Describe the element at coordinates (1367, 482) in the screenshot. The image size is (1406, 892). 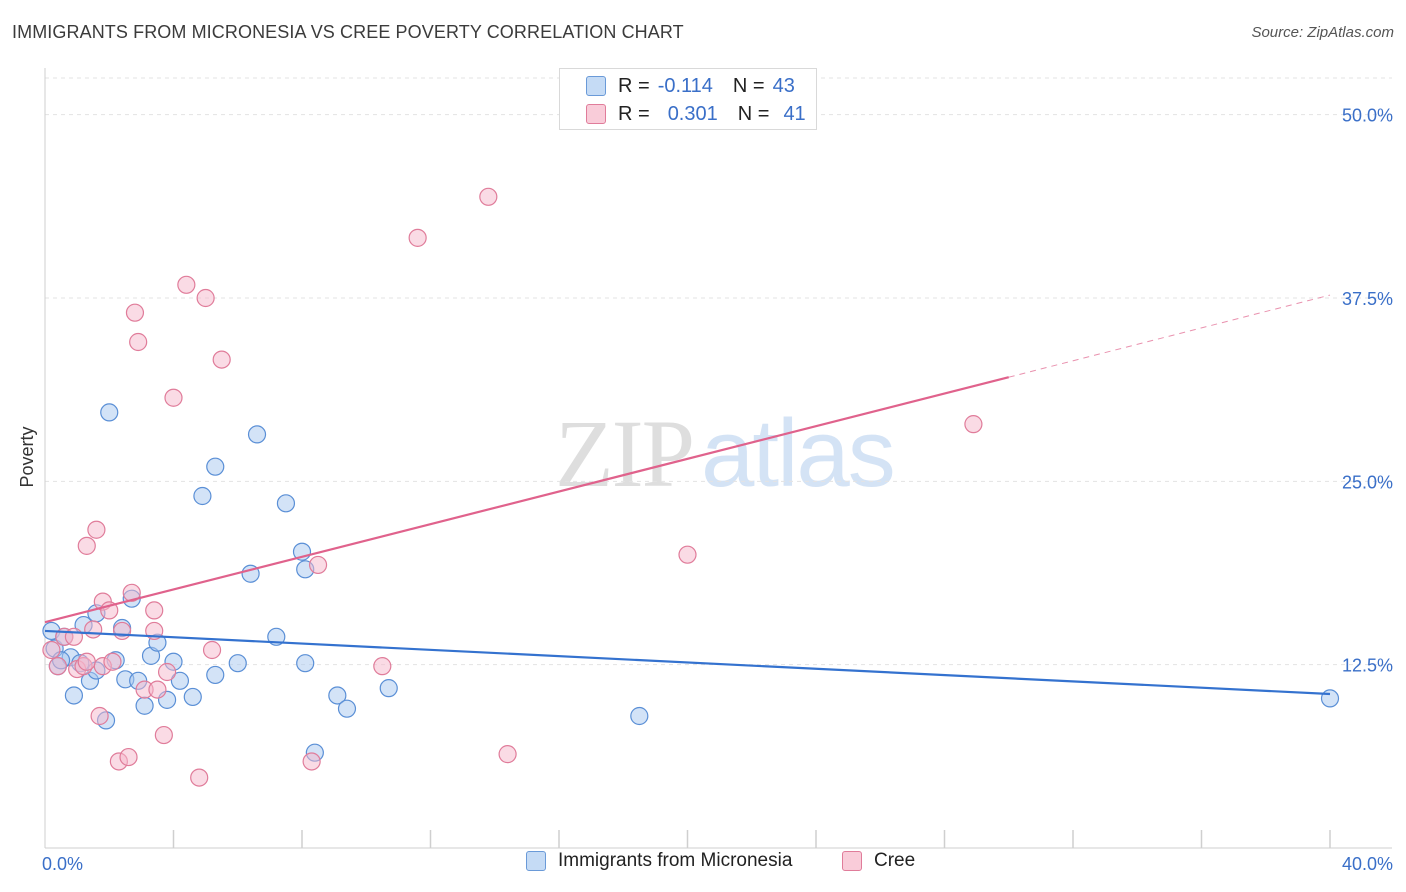
I see `y-tick-label: 25.0%` at that location.